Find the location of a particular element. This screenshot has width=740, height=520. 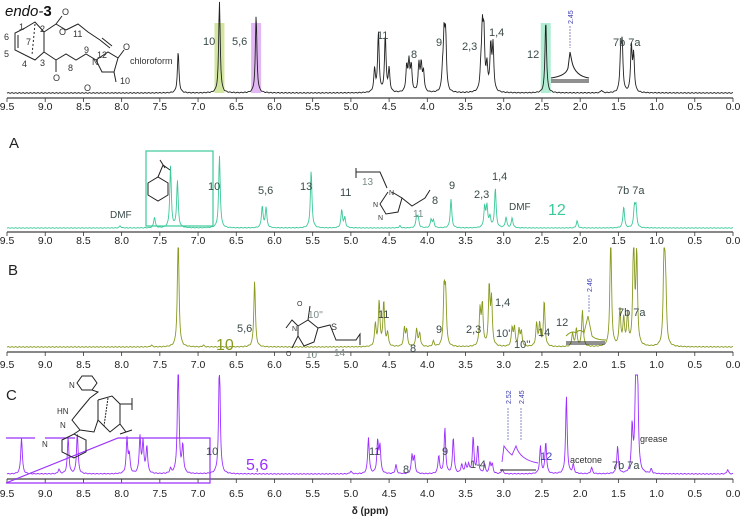

structure-endo-3: 1 2 6 7 5 4 3 11 12 8 9 10 O O O O O N is located at coordinates (67, 50).